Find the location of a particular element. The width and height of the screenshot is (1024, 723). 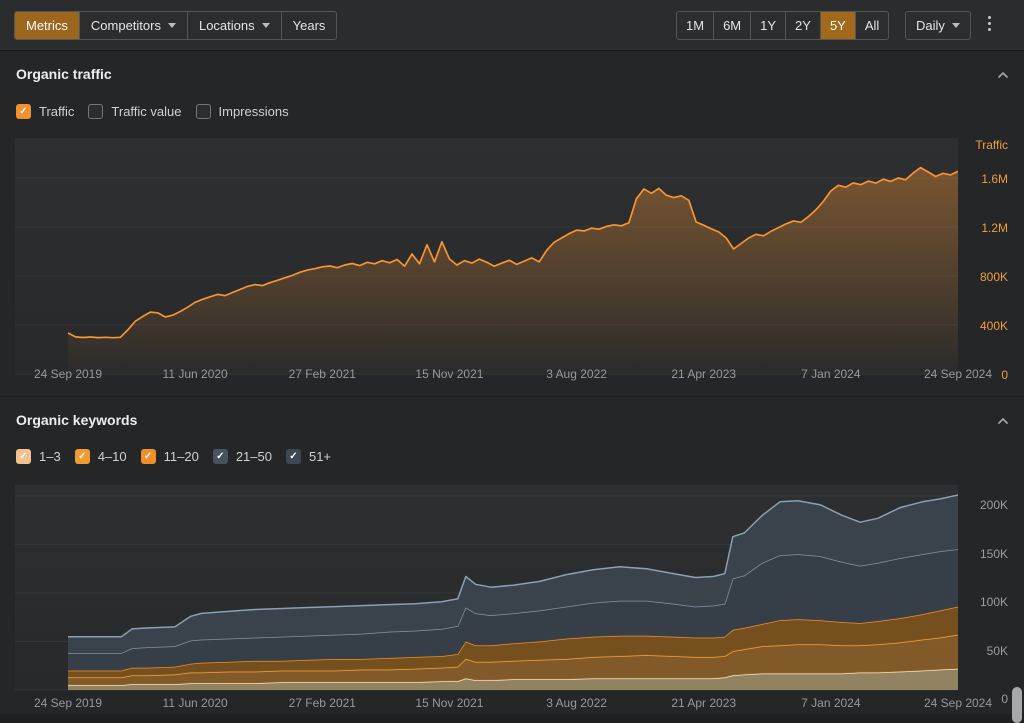

scrollbar-thumb is located at coordinates (1017, 705).